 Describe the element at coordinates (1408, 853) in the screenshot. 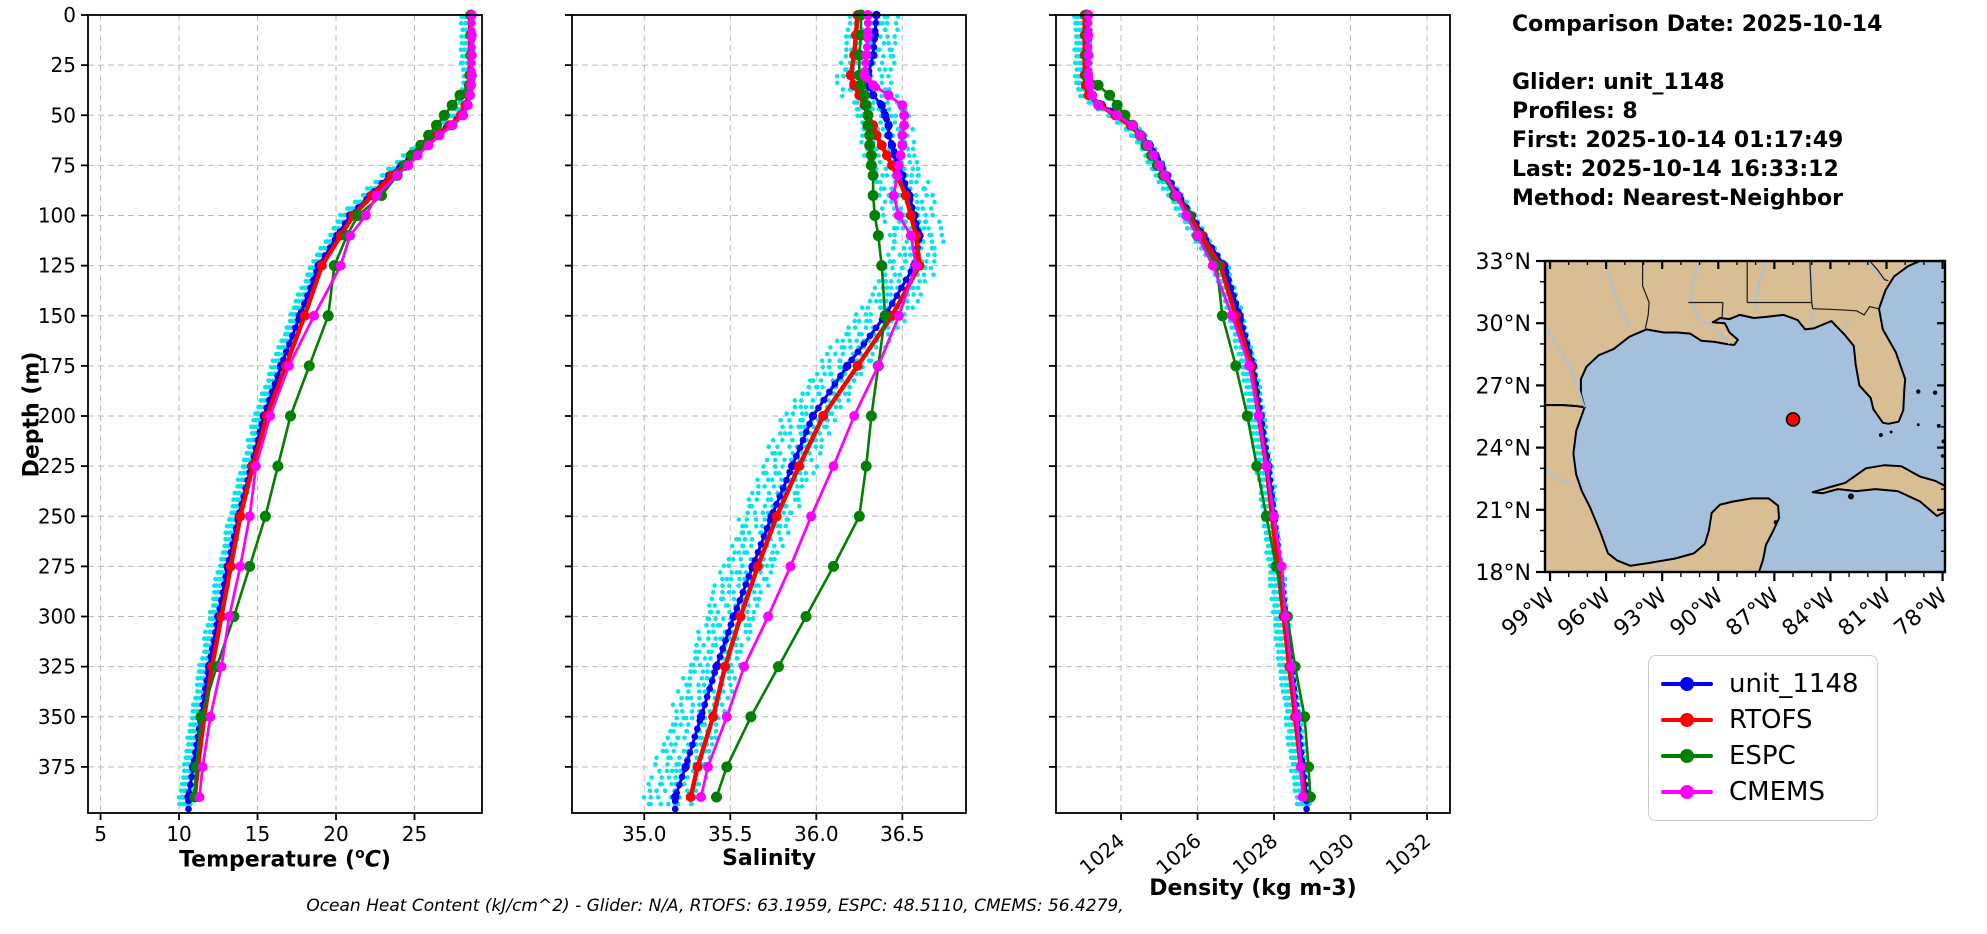

I see `svg-text: 1032` at that location.